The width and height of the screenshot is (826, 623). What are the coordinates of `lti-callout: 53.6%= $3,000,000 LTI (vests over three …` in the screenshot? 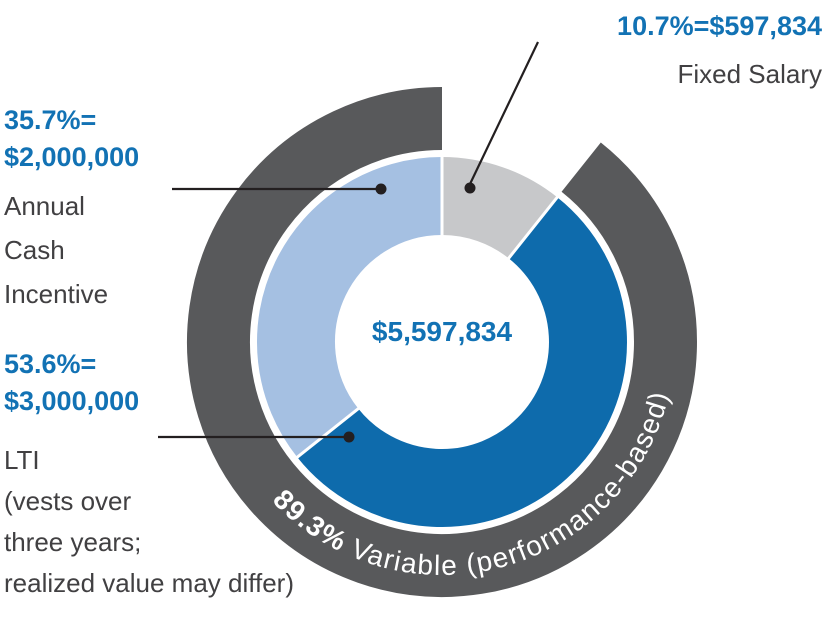 It's located at (149, 475).